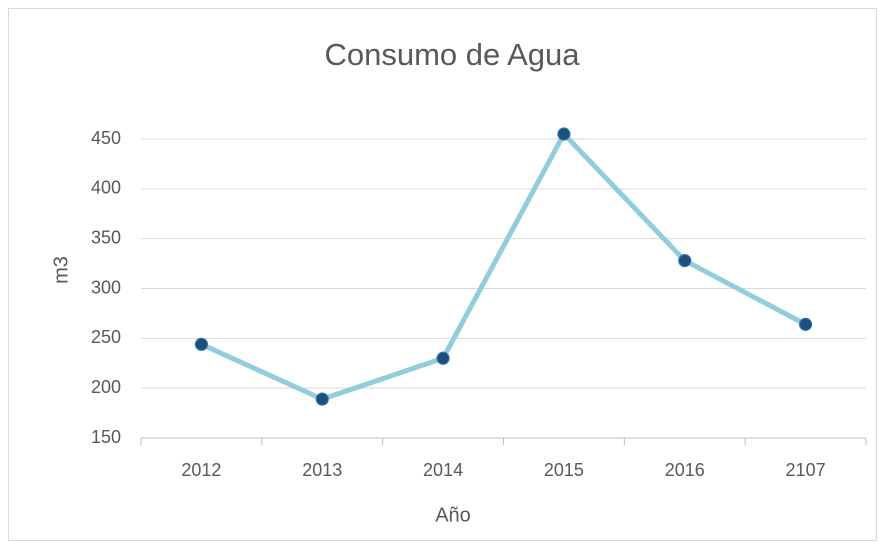 This screenshot has width=885, height=547. I want to click on x-tick-label: 2016, so click(685, 470).